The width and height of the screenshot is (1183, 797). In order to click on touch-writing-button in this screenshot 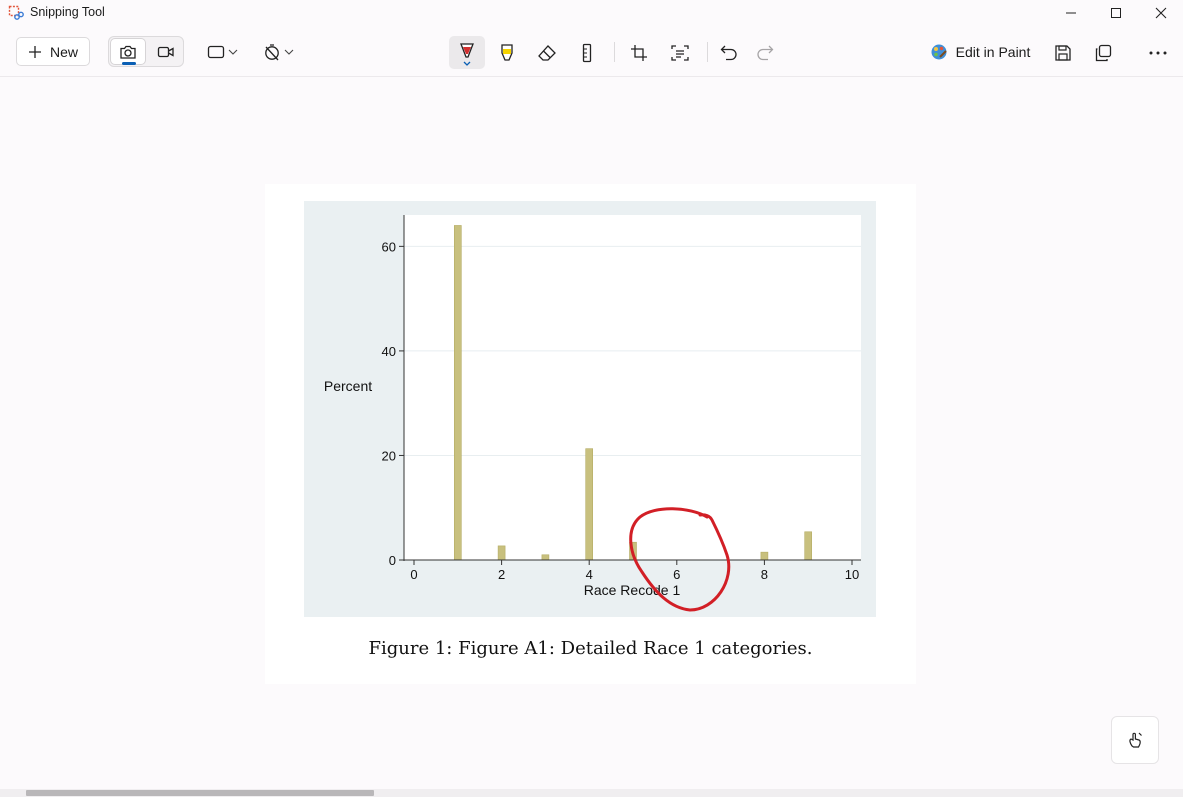, I will do `click(1135, 740)`.